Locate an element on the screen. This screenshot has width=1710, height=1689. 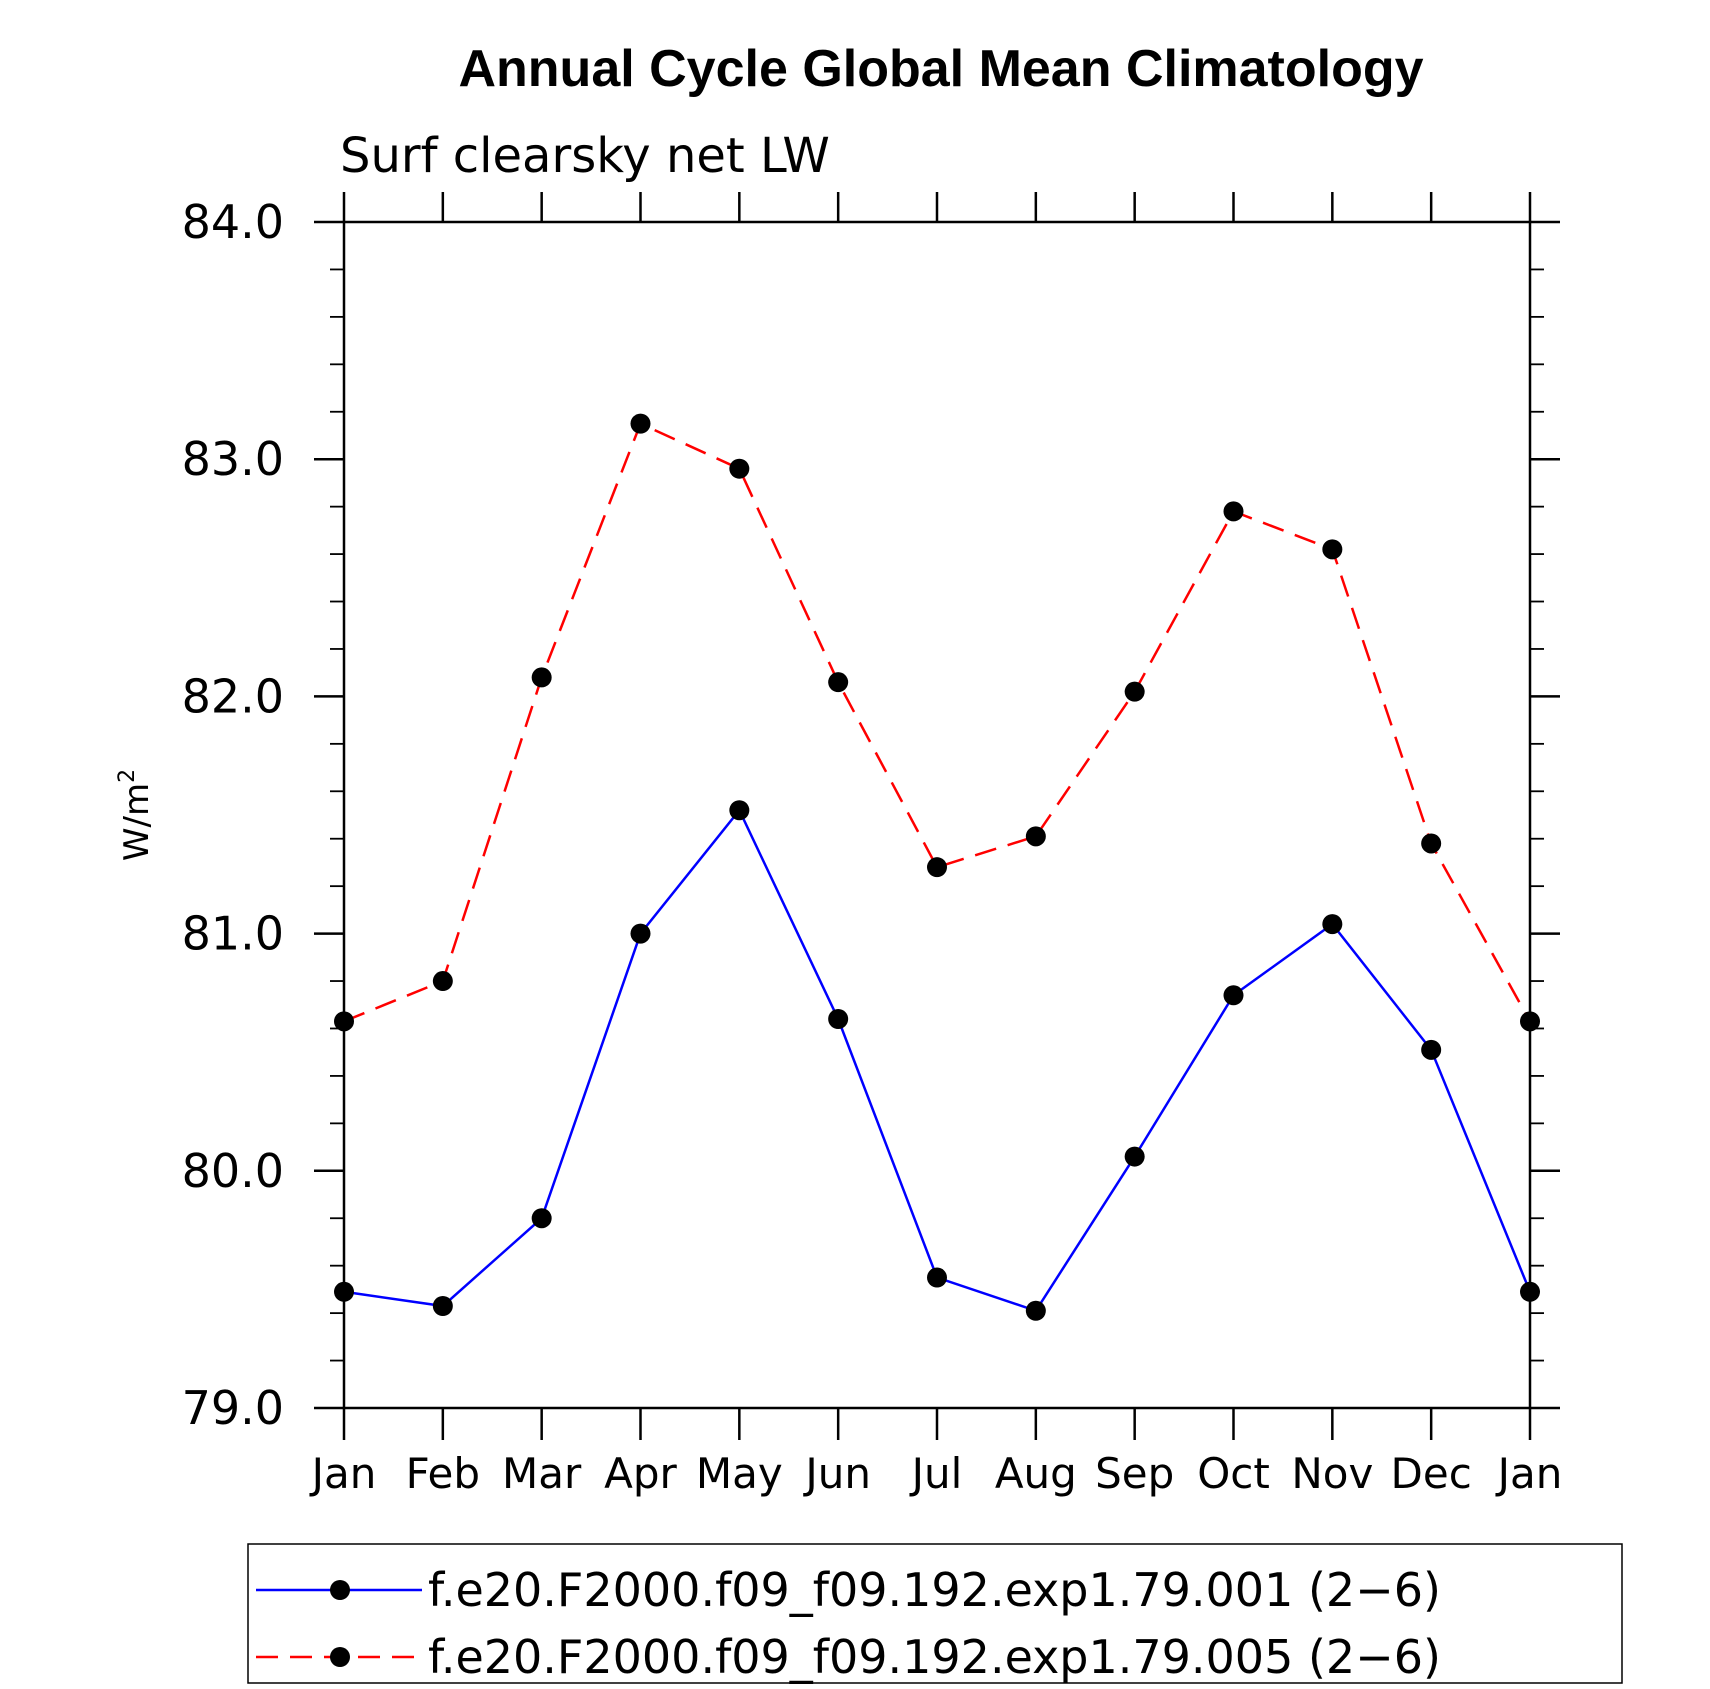
x-tick-label: Jun is located at coordinates (836, 1473).